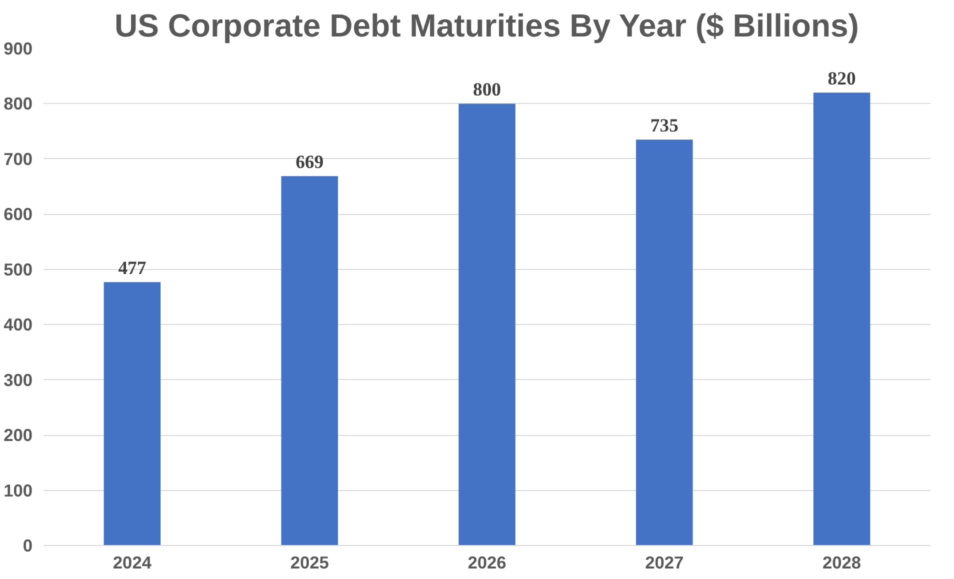 The height and width of the screenshot is (579, 954). Describe the element at coordinates (18, 214) in the screenshot. I see `y-tick-label: 600` at that location.